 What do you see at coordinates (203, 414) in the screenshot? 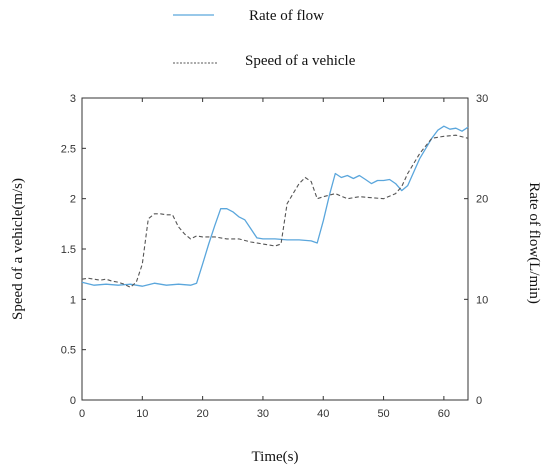
I see `x-tick-label: 20` at bounding box center [203, 414].